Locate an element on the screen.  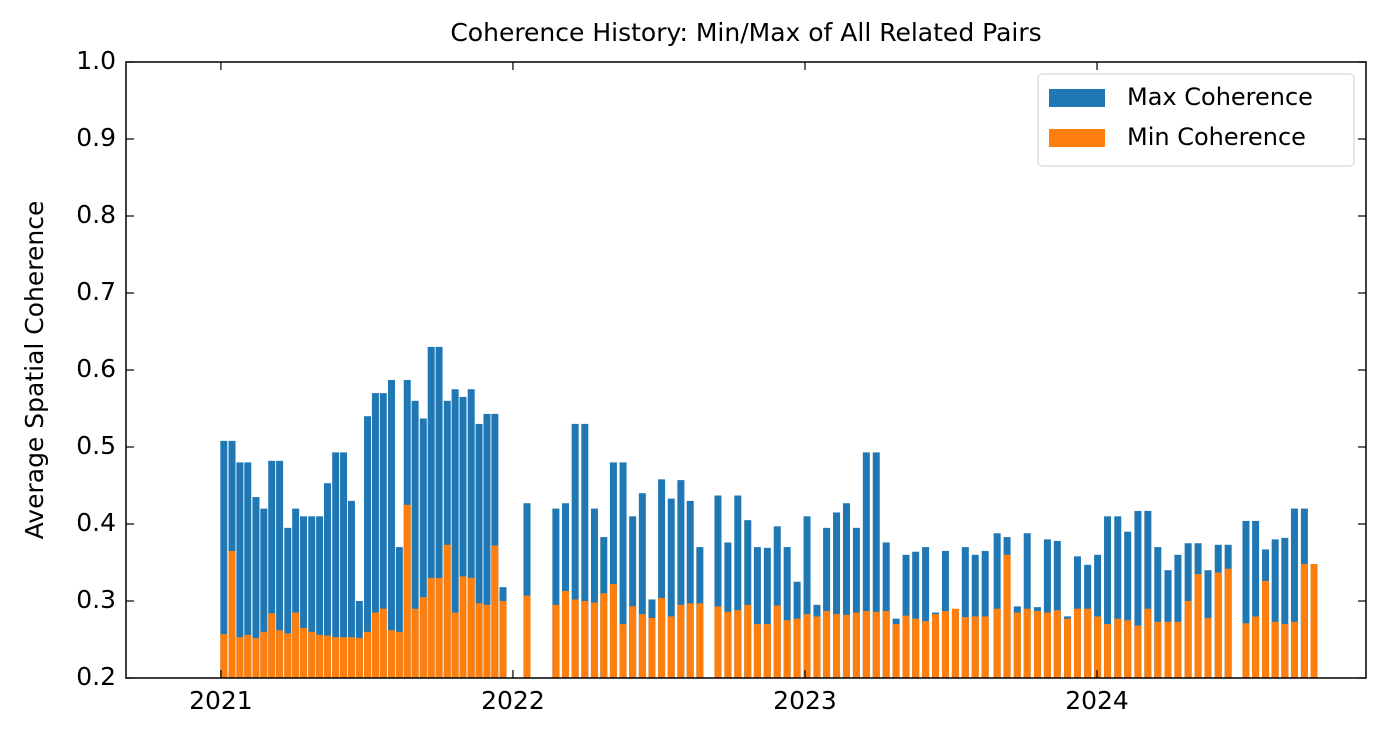
legend-frame is located at coordinates (1196, 120).